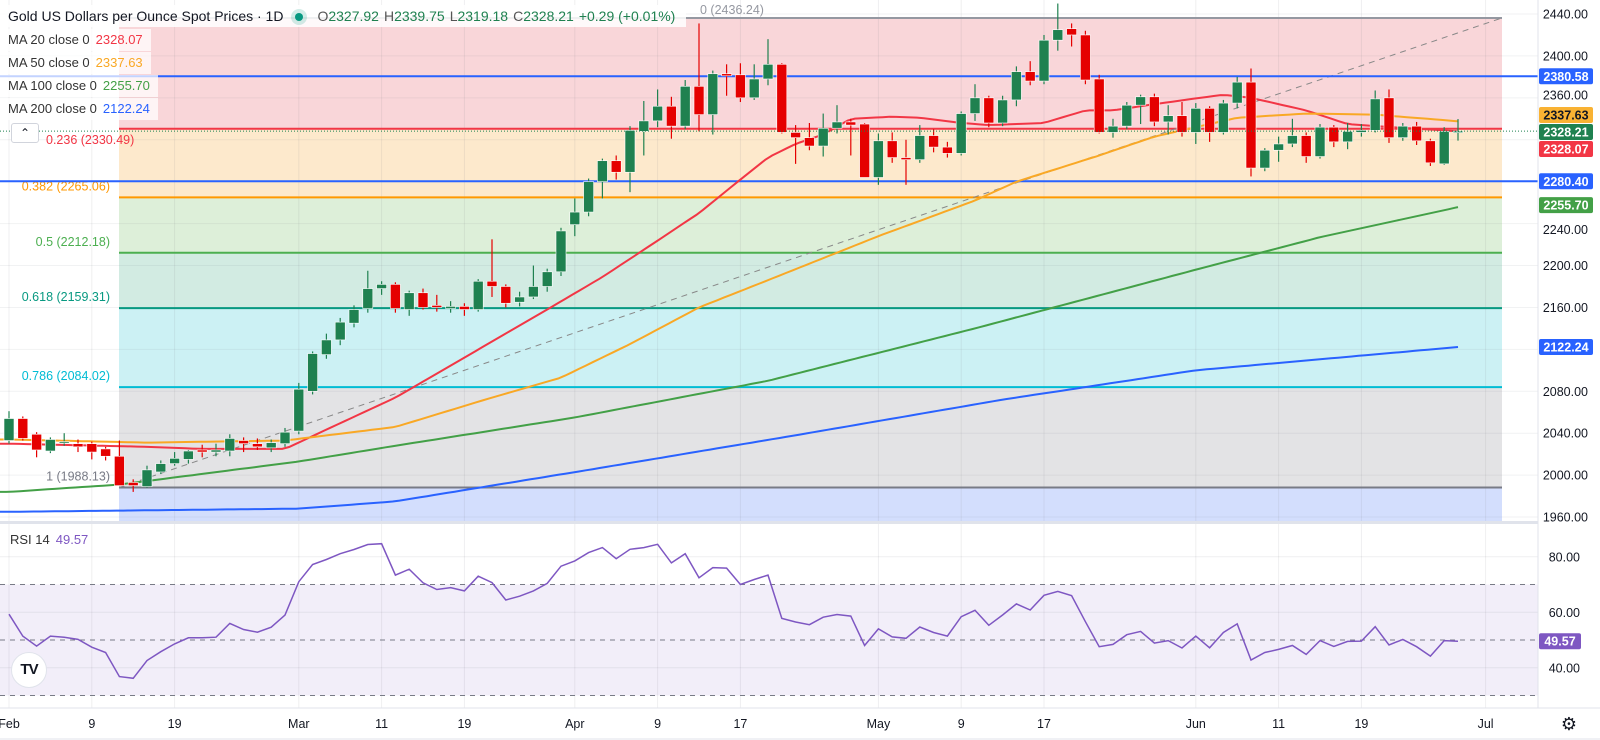 The image size is (1600, 740). What do you see at coordinates (769, 724) in the screenshot?
I see `time-axis` at bounding box center [769, 724].